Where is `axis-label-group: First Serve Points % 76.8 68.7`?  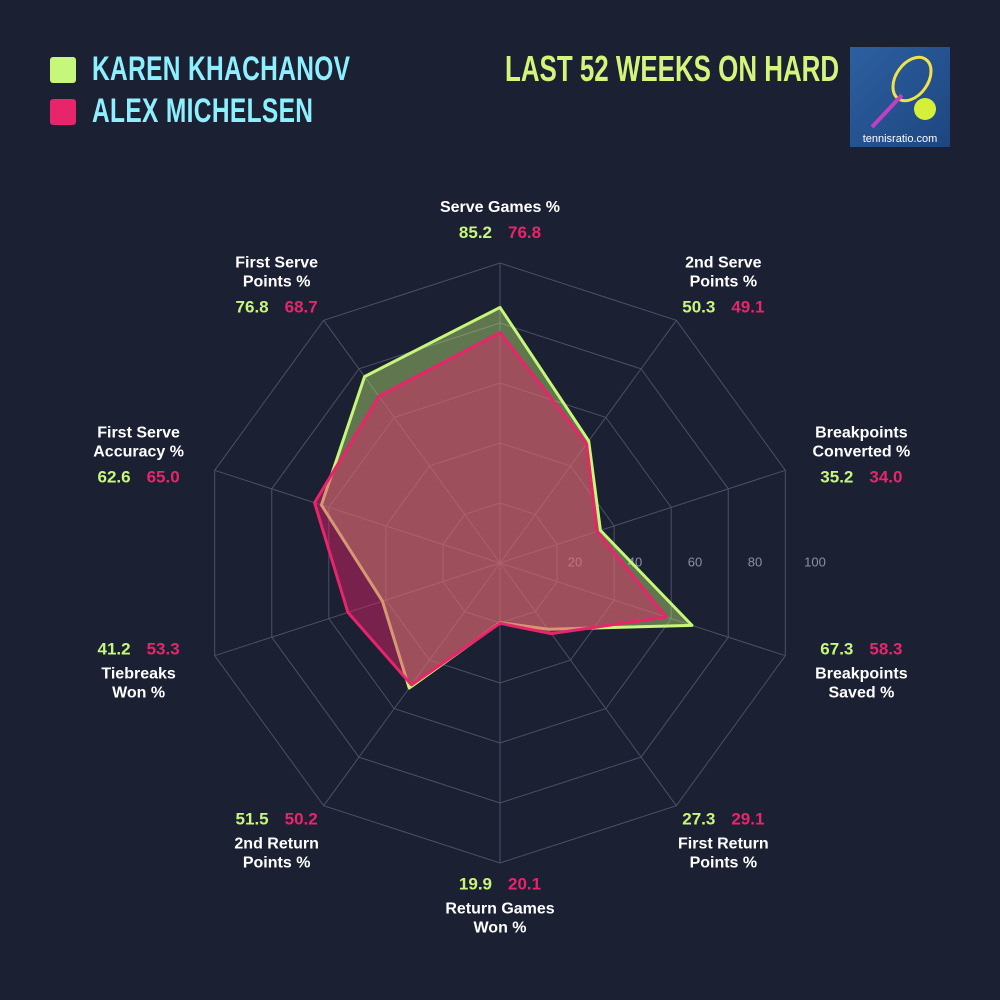
axis-label-group: First Serve Points % 76.8 68.7 is located at coordinates (277, 287).